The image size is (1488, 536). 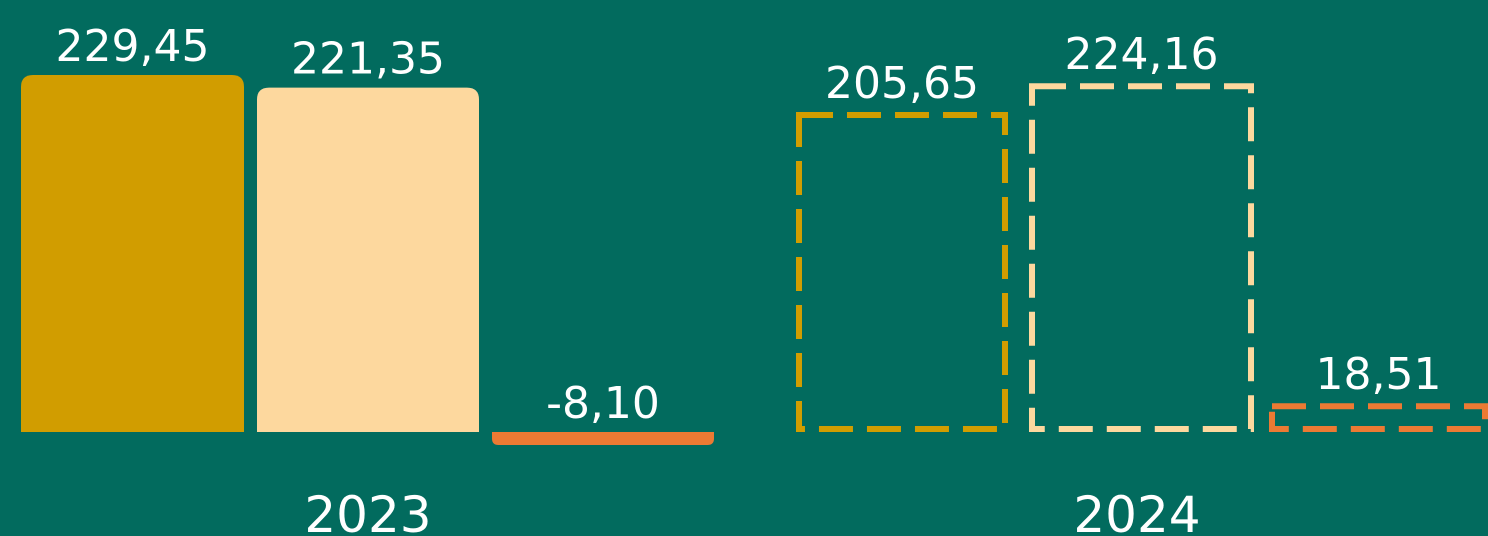 I want to click on category-label-2024: 2024, so click(x=1136, y=511).